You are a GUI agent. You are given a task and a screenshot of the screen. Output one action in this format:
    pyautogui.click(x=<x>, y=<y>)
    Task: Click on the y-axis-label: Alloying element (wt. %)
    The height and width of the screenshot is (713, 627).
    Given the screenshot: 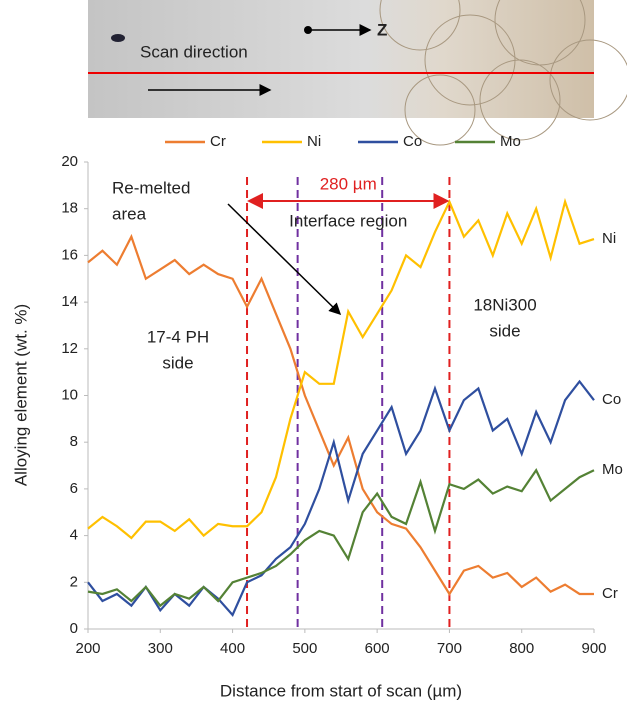 What is the action you would take?
    pyautogui.click(x=20, y=395)
    